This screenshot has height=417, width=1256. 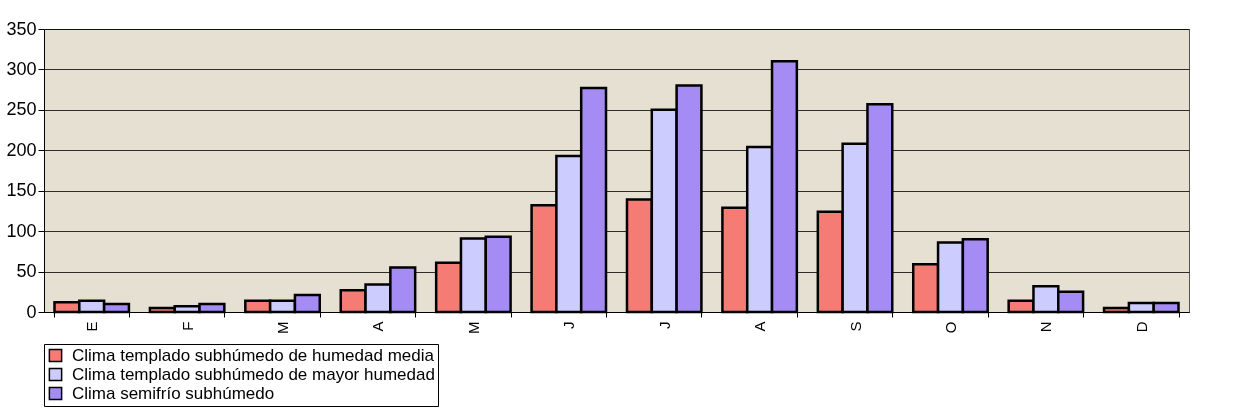 I want to click on y-tick-label: 200, so click(x=21, y=149).